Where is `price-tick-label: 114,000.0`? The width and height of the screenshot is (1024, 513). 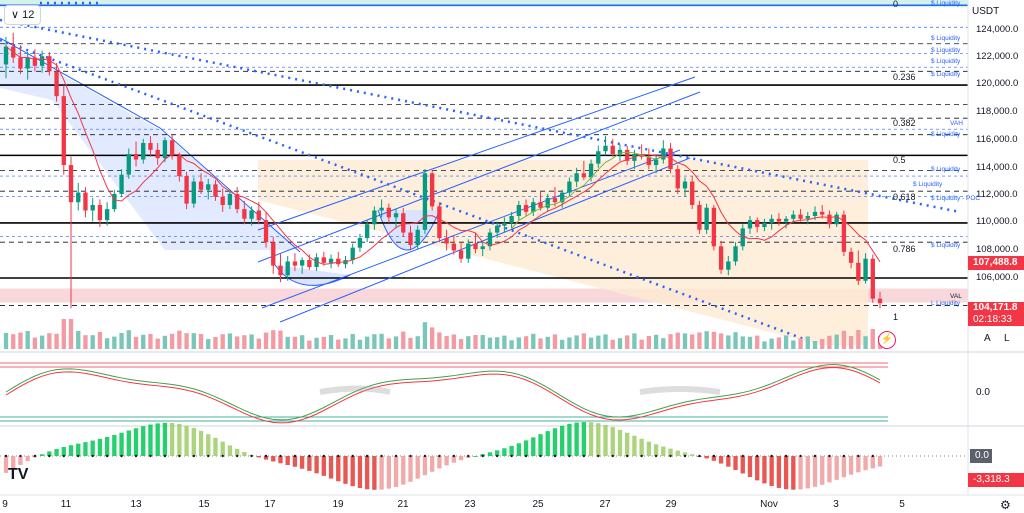 price-tick-label: 114,000.0 is located at coordinates (997, 167).